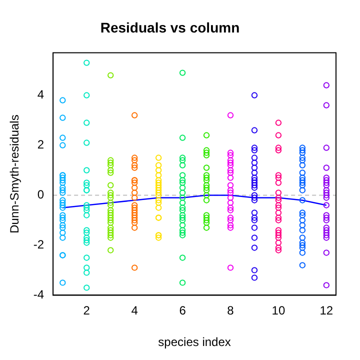  What do you see at coordinates (15, 174) in the screenshot?
I see `y-axis-title: Dunn-Smyth-residuals` at bounding box center [15, 174].